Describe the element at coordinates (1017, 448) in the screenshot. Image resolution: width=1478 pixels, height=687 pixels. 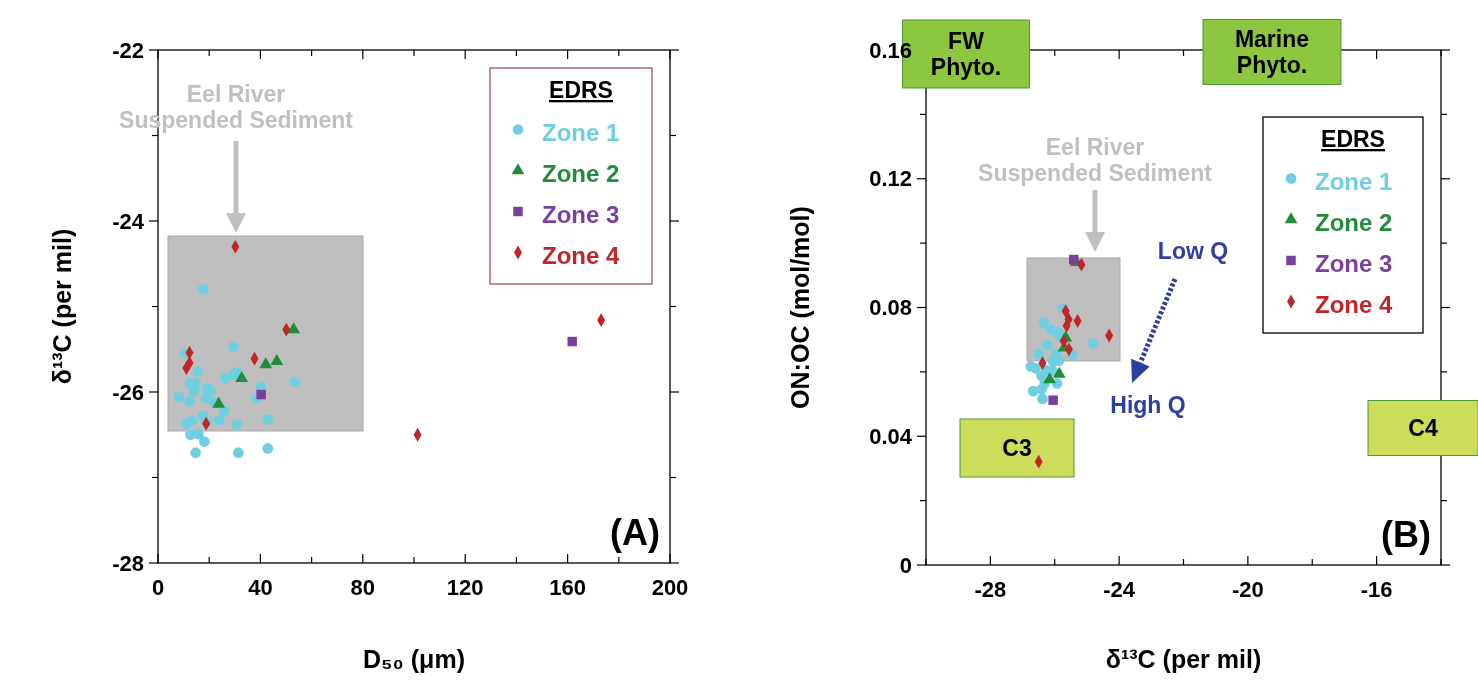
I see `annotation: C3` at that location.